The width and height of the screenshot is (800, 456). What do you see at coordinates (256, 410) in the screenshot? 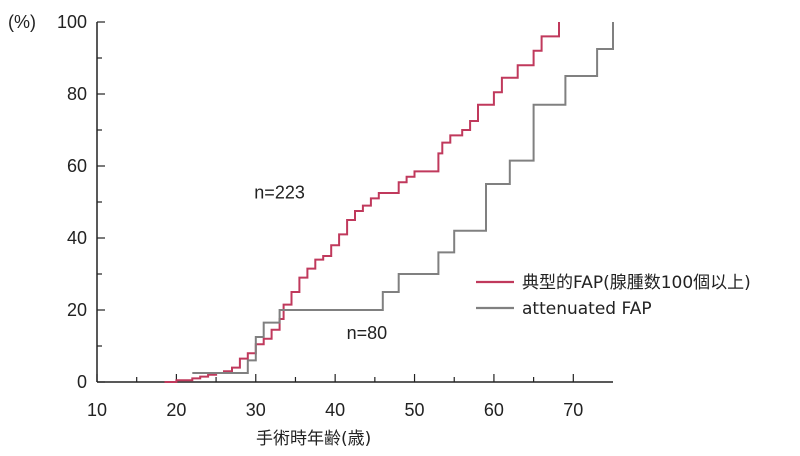
I see `x-tick-label: 30` at bounding box center [256, 410].